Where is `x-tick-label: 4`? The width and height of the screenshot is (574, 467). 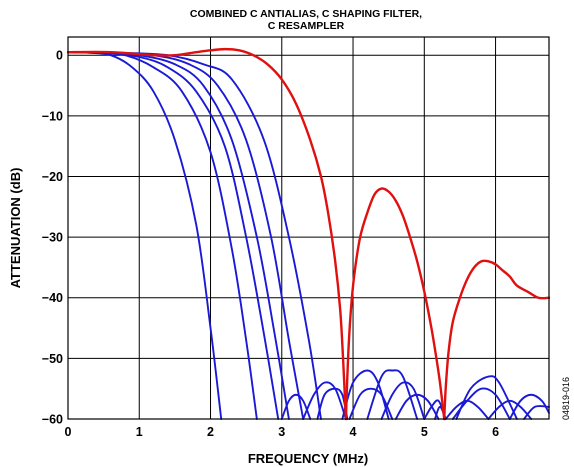
x-tick-label: 4 is located at coordinates (353, 432).